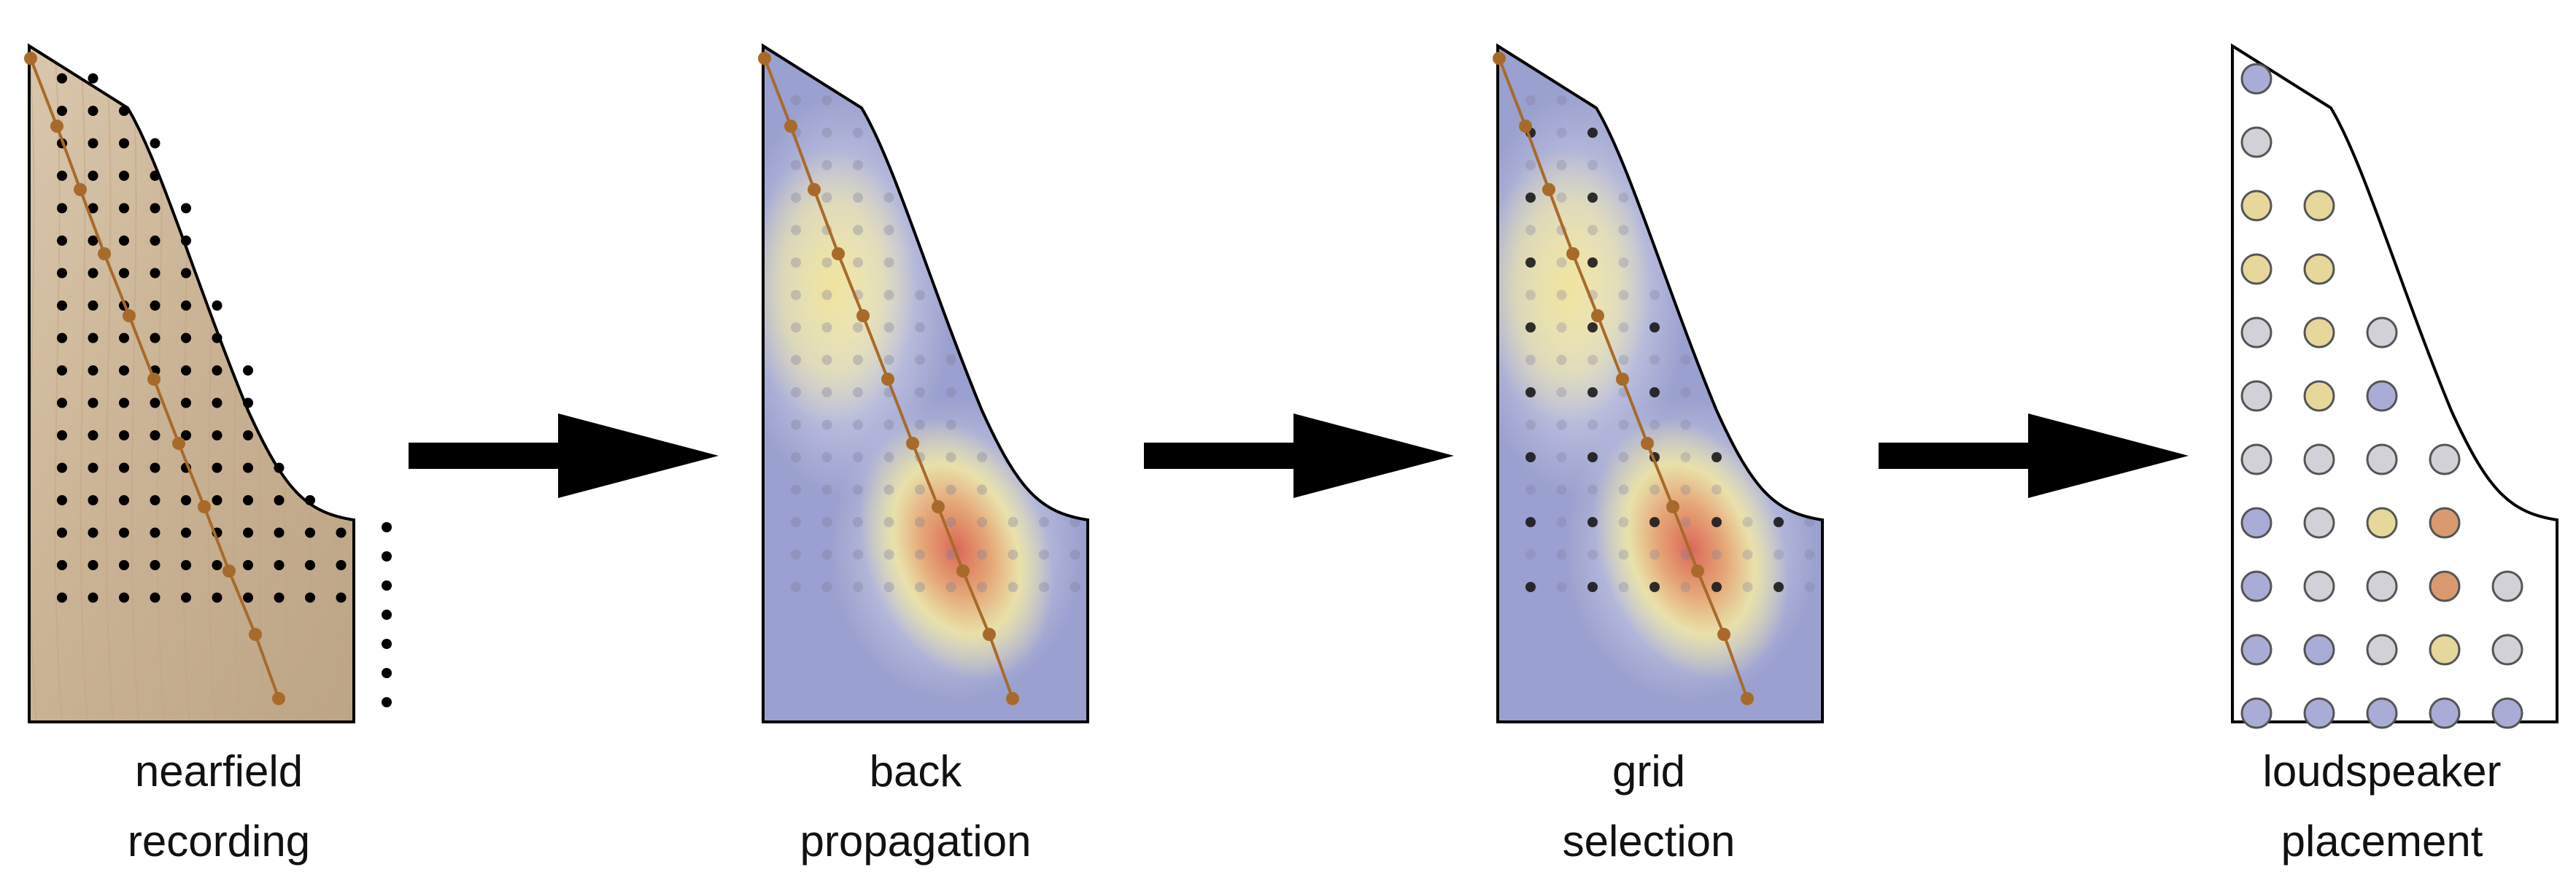  Describe the element at coordinates (1658, 383) in the screenshot. I see `panel-grid-selection` at that location.